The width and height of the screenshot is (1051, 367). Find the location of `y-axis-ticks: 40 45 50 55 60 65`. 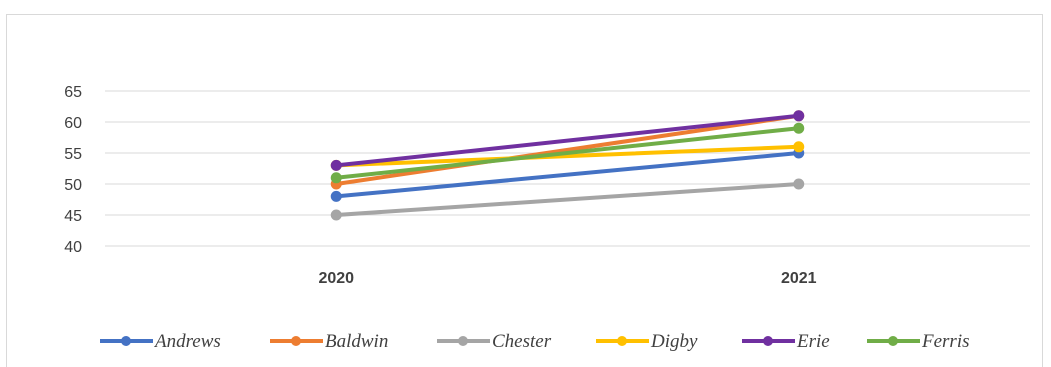

y-axis-ticks: 40 45 50 55 60 65 is located at coordinates (73, 170).